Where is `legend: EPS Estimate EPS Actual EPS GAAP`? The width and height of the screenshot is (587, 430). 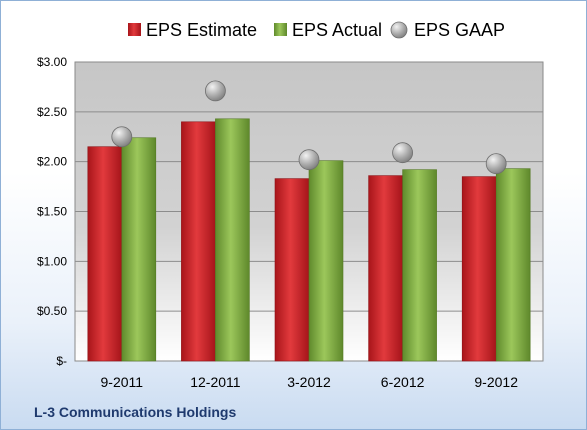 legend: EPS Estimate EPS Actual EPS GAAP is located at coordinates (316, 30).